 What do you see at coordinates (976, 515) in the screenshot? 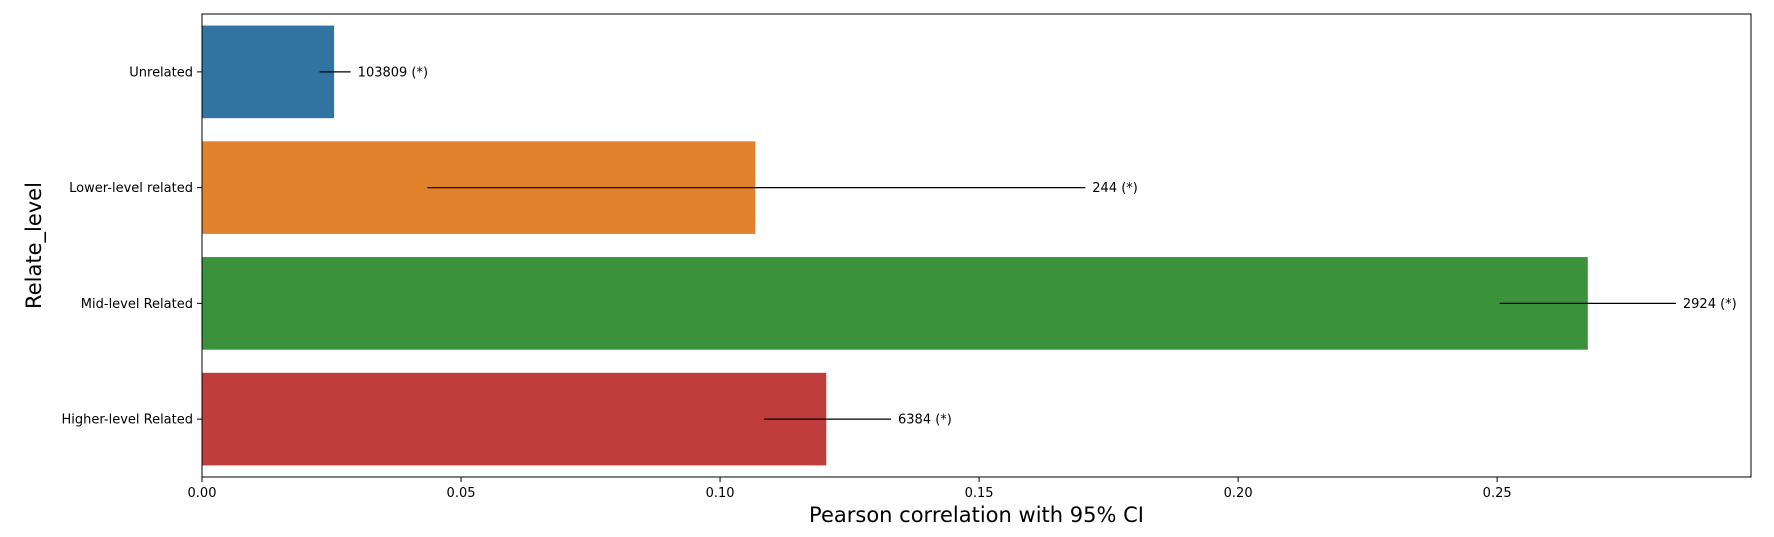
I see `x-axis-title: Pearson correlation with 95% CI` at bounding box center [976, 515].